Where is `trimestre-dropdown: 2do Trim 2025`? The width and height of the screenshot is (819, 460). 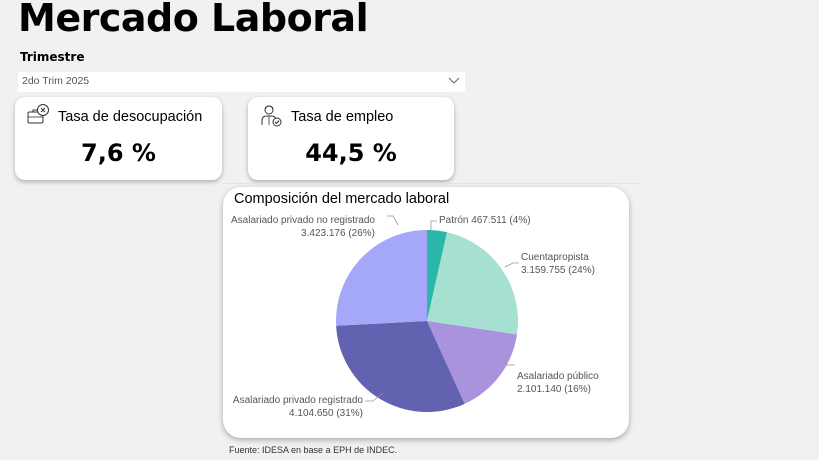 trimestre-dropdown: 2do Trim 2025 is located at coordinates (241, 82).